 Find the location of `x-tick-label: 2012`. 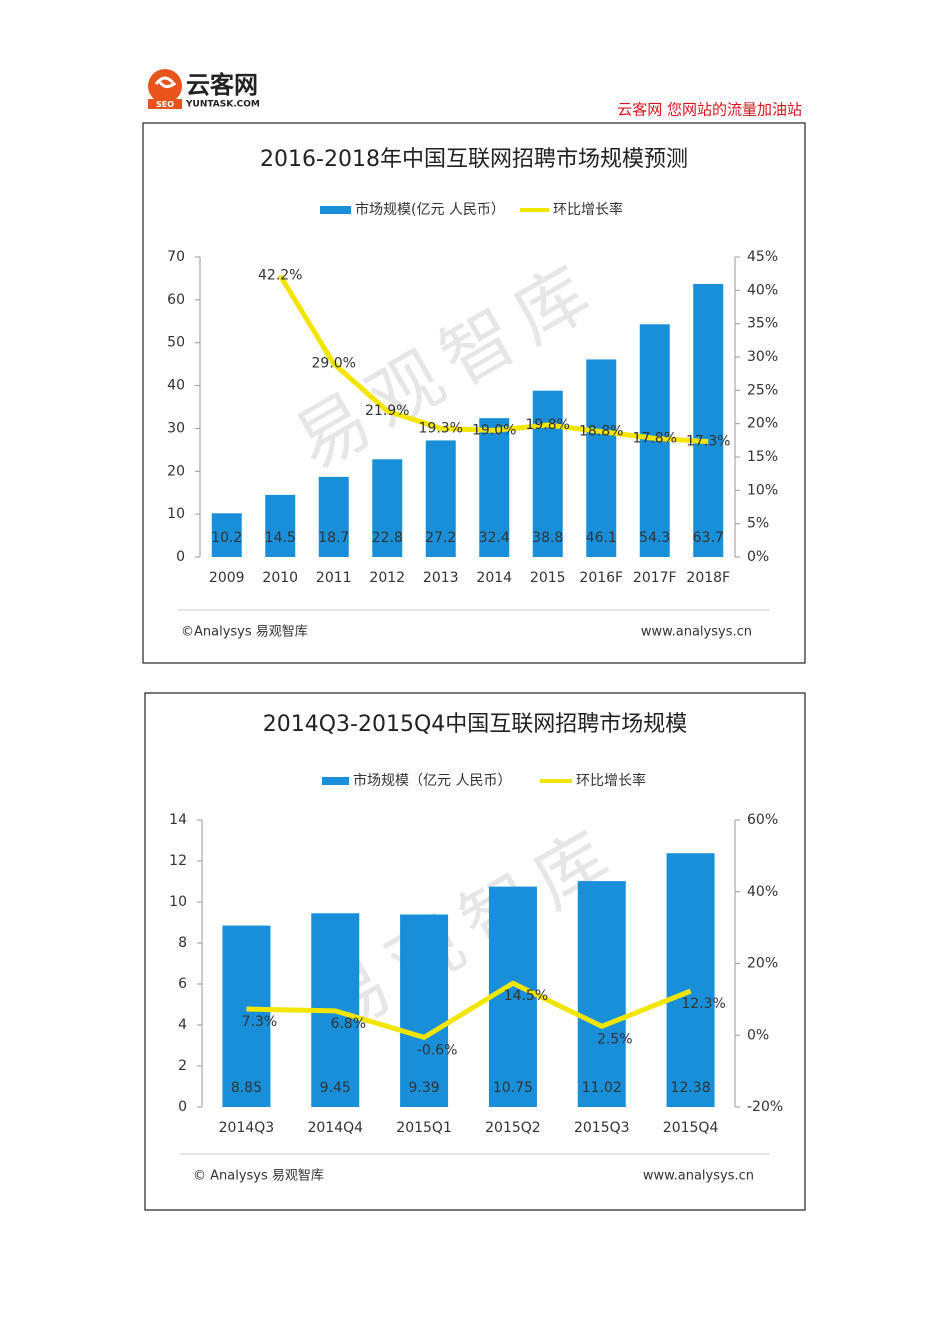

x-tick-label: 2012 is located at coordinates (387, 578).